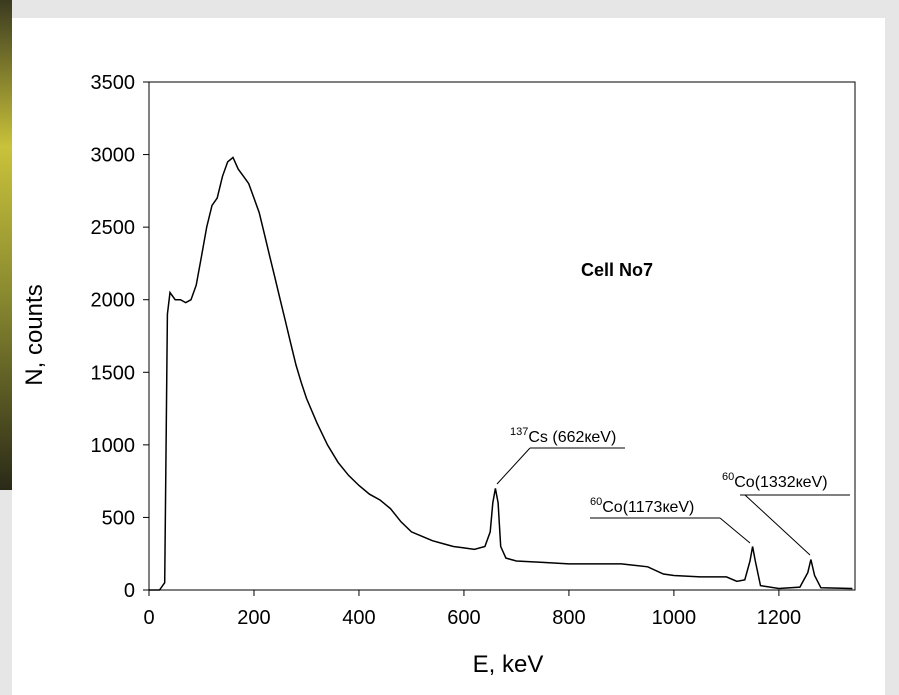 The image size is (899, 695). What do you see at coordinates (568, 618) in the screenshot?
I see `x-tick-label: 800` at bounding box center [568, 618].